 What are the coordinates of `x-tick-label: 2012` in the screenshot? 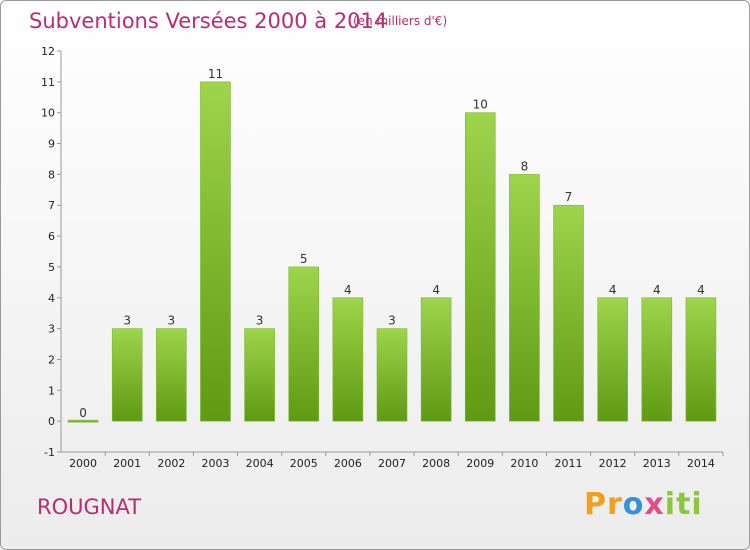 It's located at (613, 463).